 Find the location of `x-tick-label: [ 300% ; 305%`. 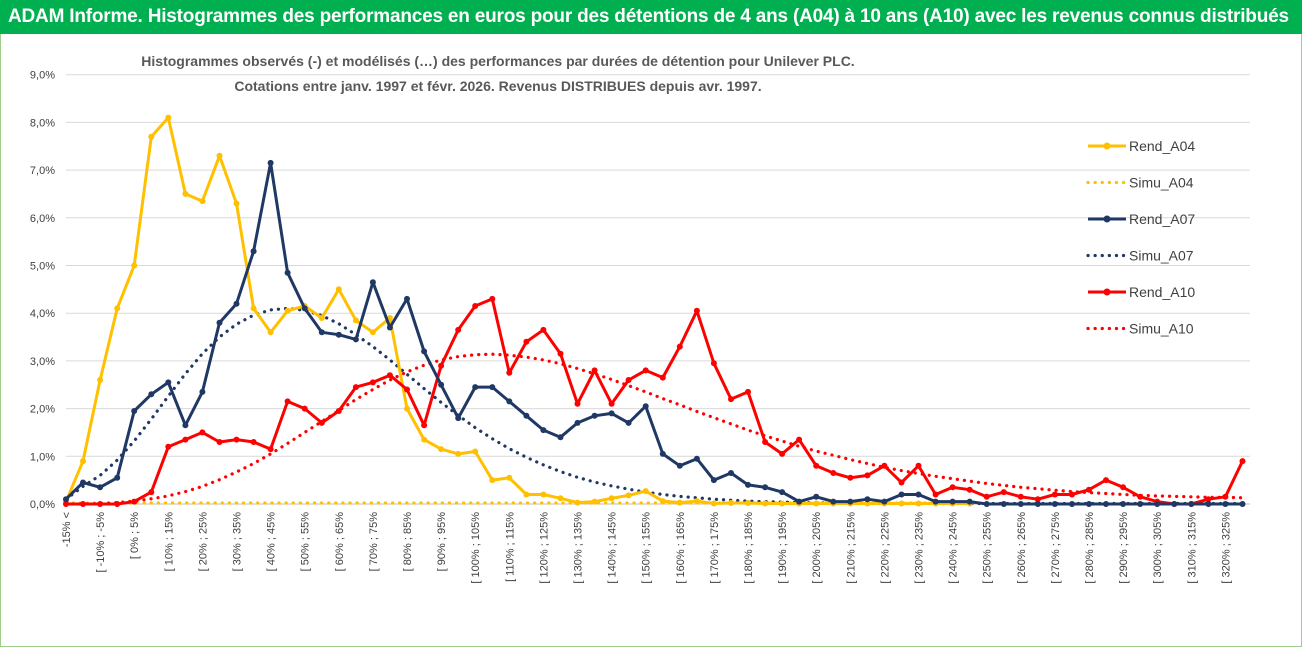

x-tick-label: [ 300% ; 305% is located at coordinates (1158, 548).